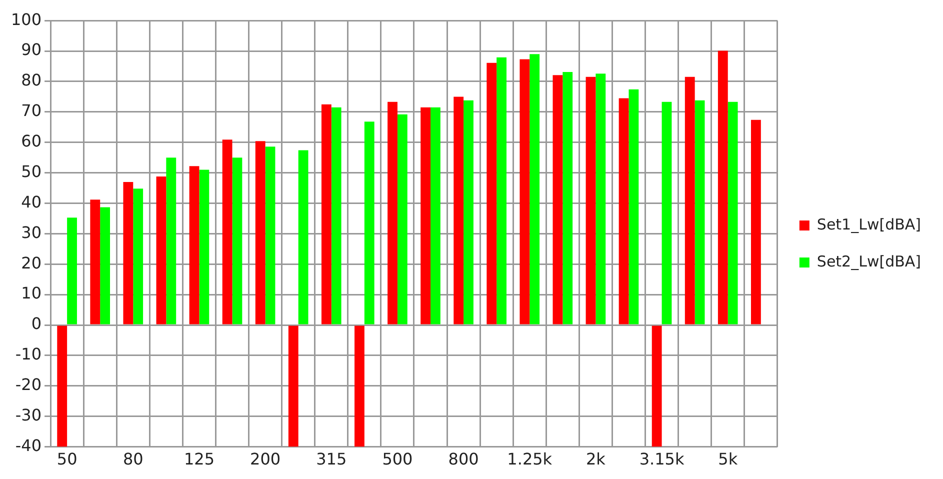  What do you see at coordinates (868, 261) in the screenshot?
I see `legend-label: Set2_Lw[dBA]` at bounding box center [868, 261].